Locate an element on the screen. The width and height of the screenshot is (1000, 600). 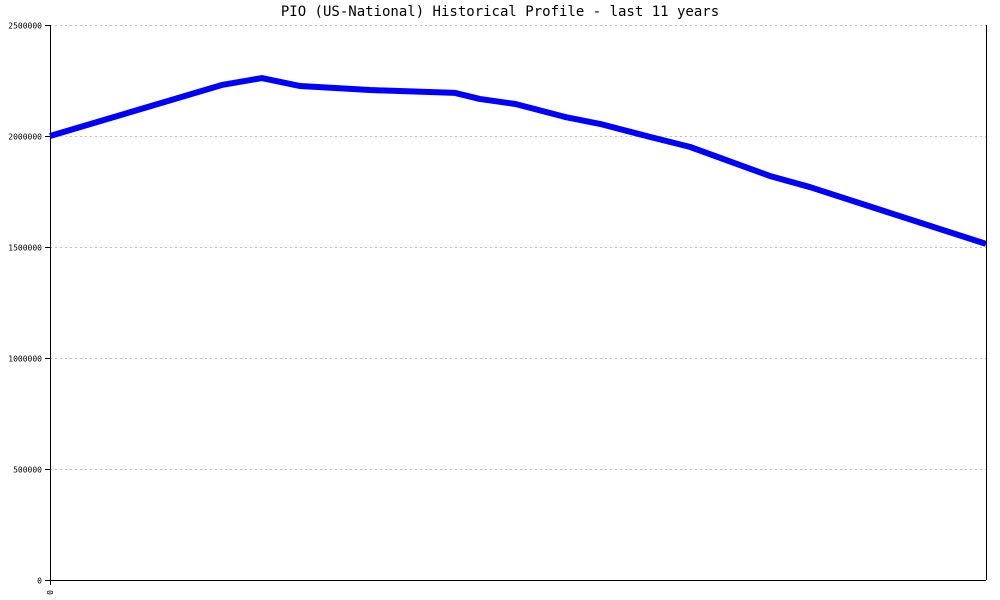
y-tick-label: 1000000 is located at coordinates (25, 359).